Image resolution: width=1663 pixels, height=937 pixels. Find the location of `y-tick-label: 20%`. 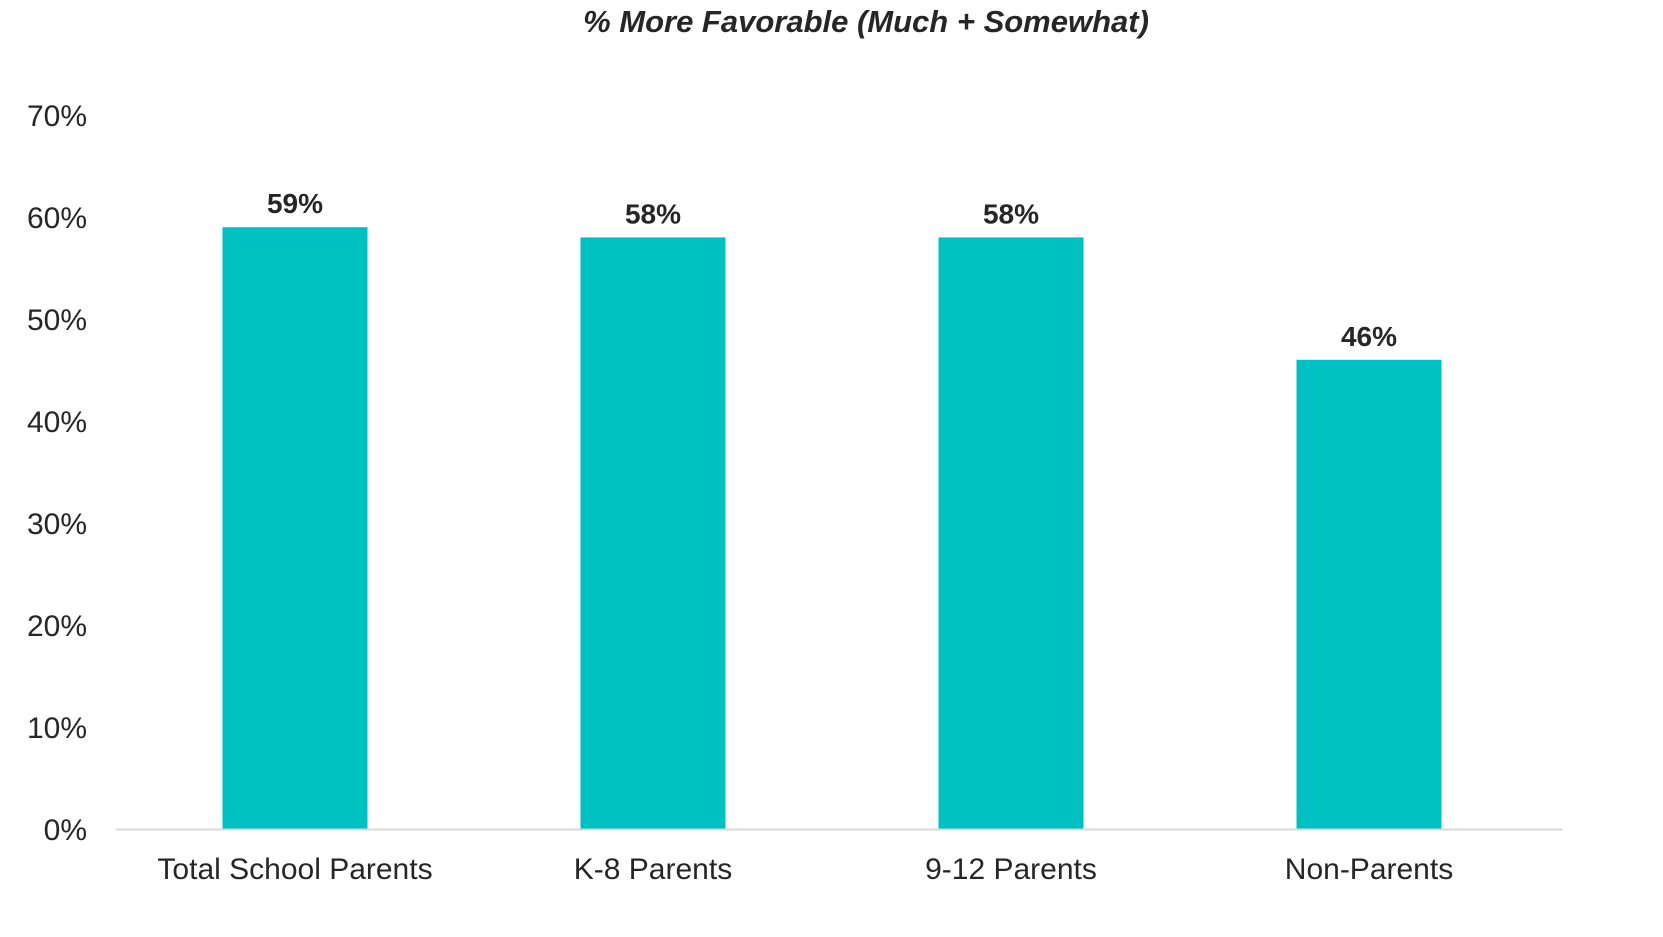

y-tick-label: 20% is located at coordinates (57, 626).